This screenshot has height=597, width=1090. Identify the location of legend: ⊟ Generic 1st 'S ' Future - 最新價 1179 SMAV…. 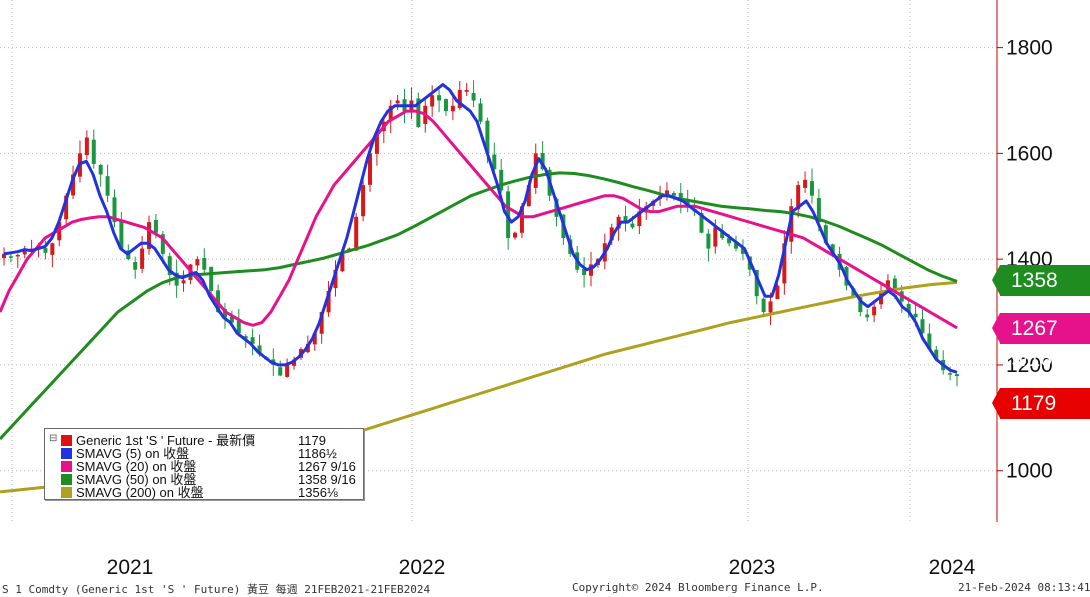
(204, 464).